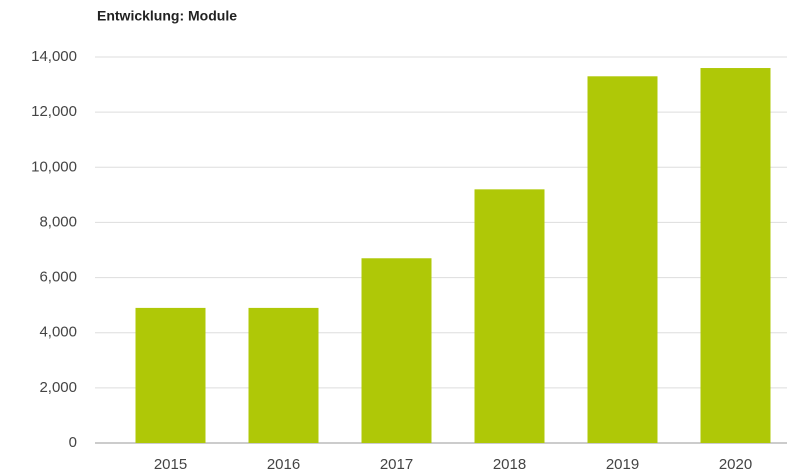 Image resolution: width=787 pixels, height=475 pixels. I want to click on x-tick-label: 2019, so click(622, 464).